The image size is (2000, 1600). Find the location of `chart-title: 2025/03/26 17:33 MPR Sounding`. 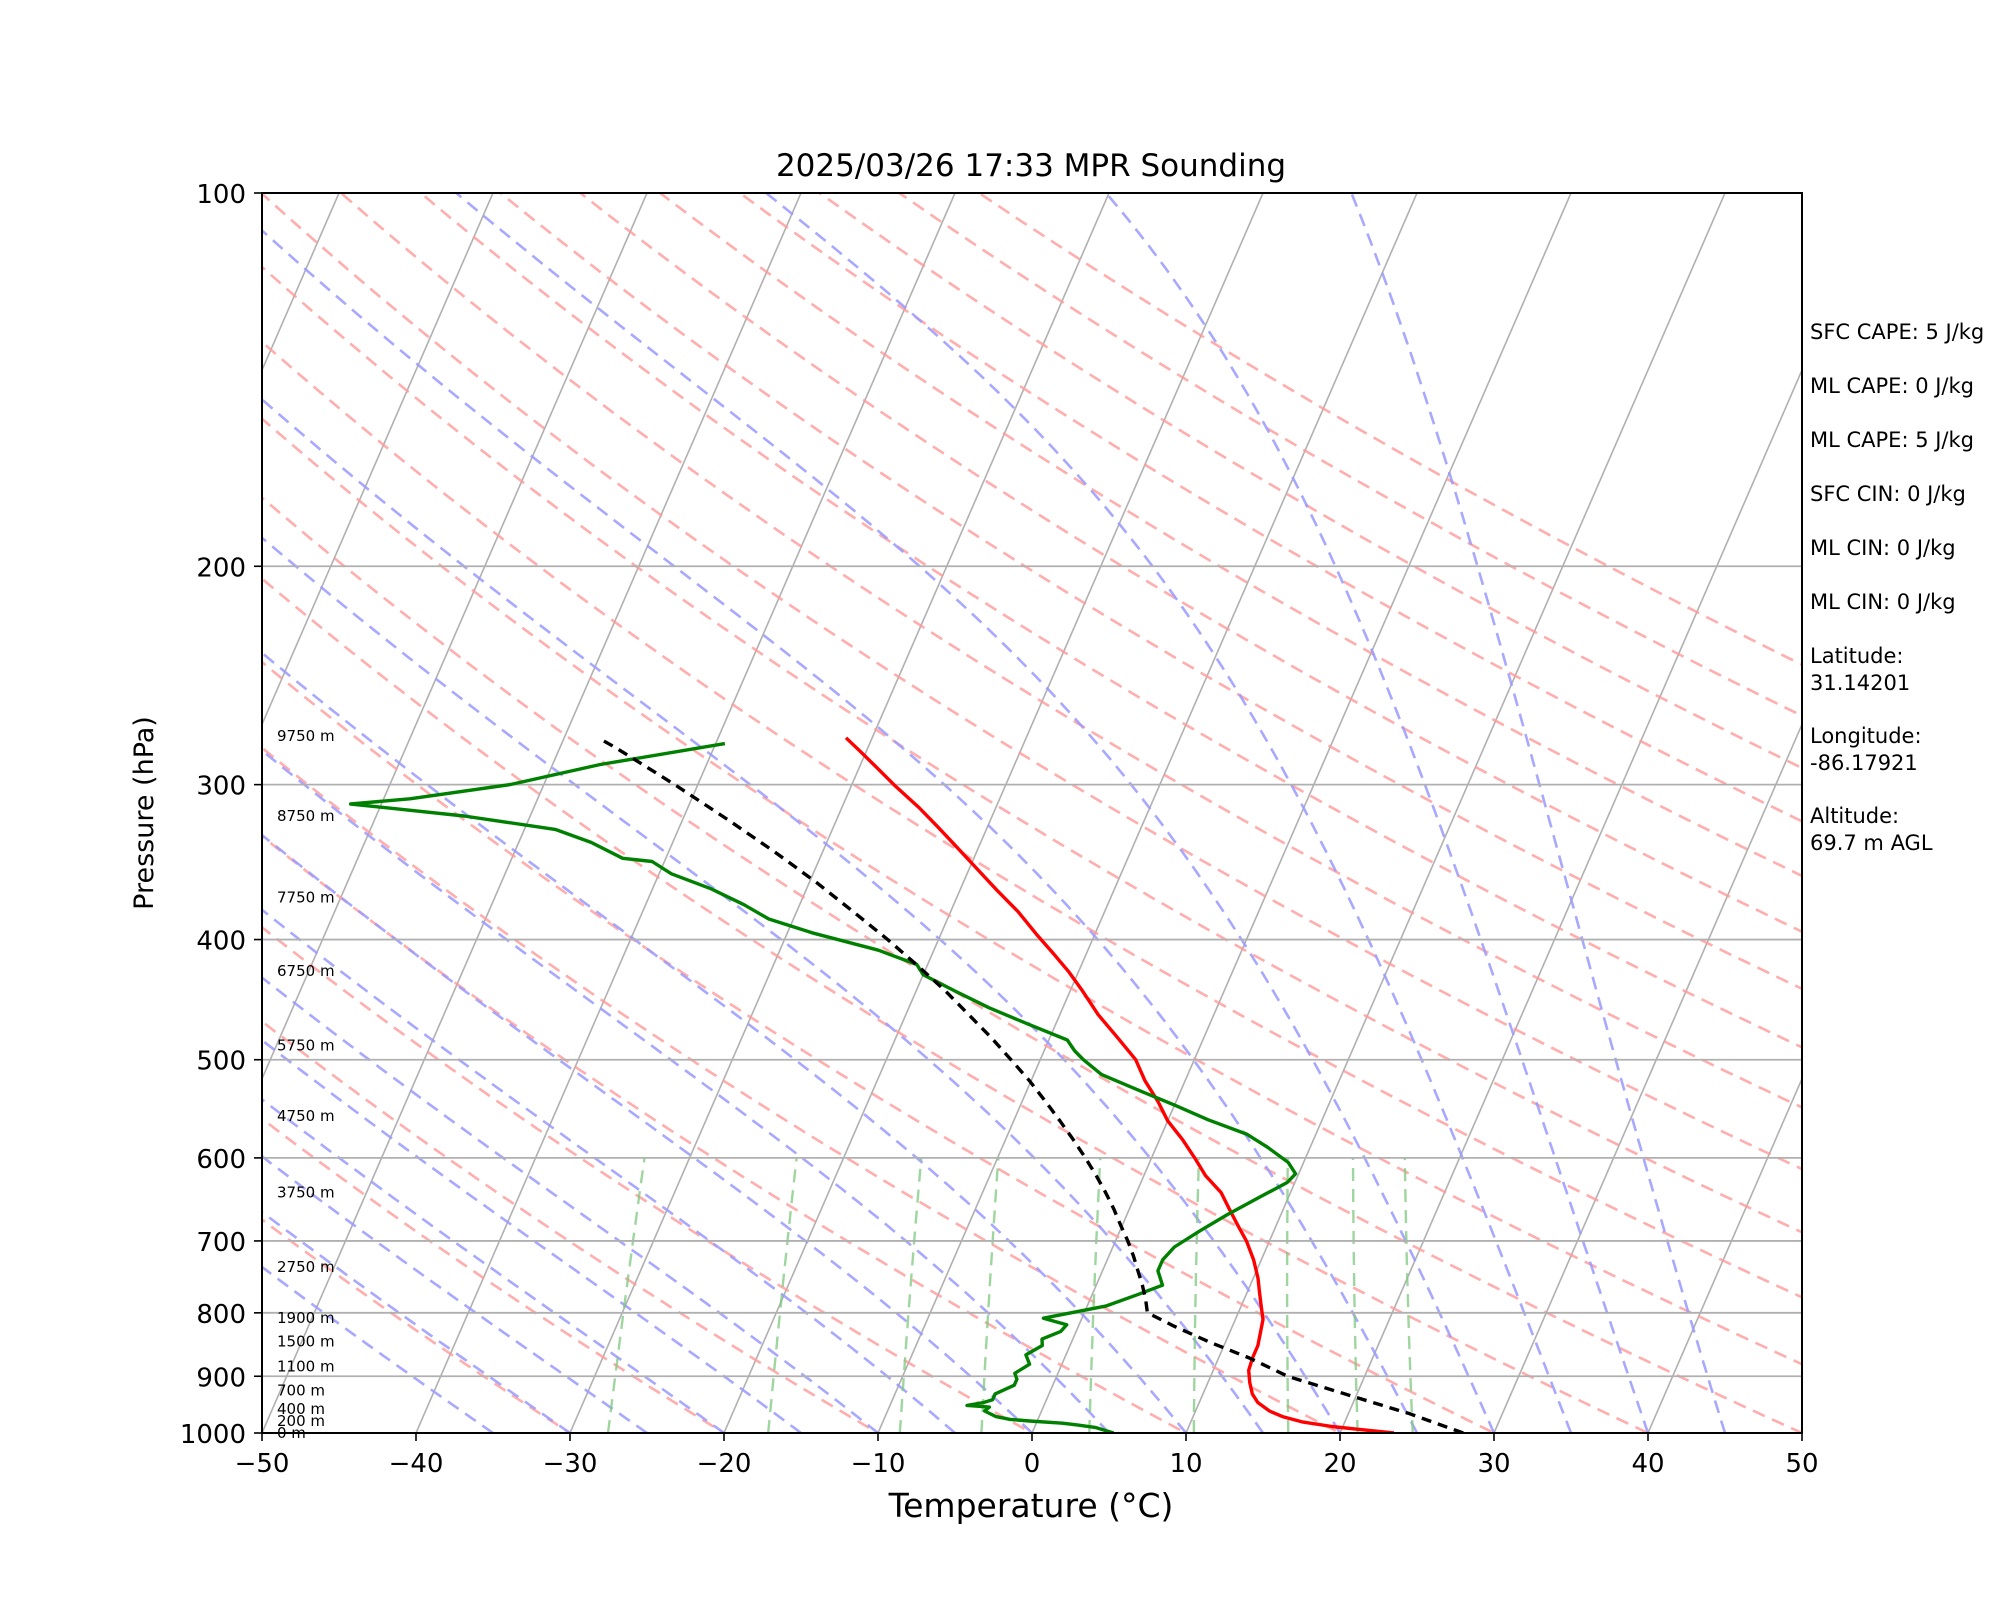

chart-title: 2025/03/26 17:33 MPR Sounding is located at coordinates (1031, 166).